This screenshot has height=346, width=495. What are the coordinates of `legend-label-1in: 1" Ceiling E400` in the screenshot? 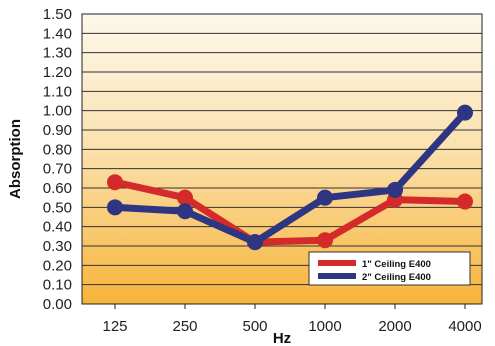 It's located at (396, 264).